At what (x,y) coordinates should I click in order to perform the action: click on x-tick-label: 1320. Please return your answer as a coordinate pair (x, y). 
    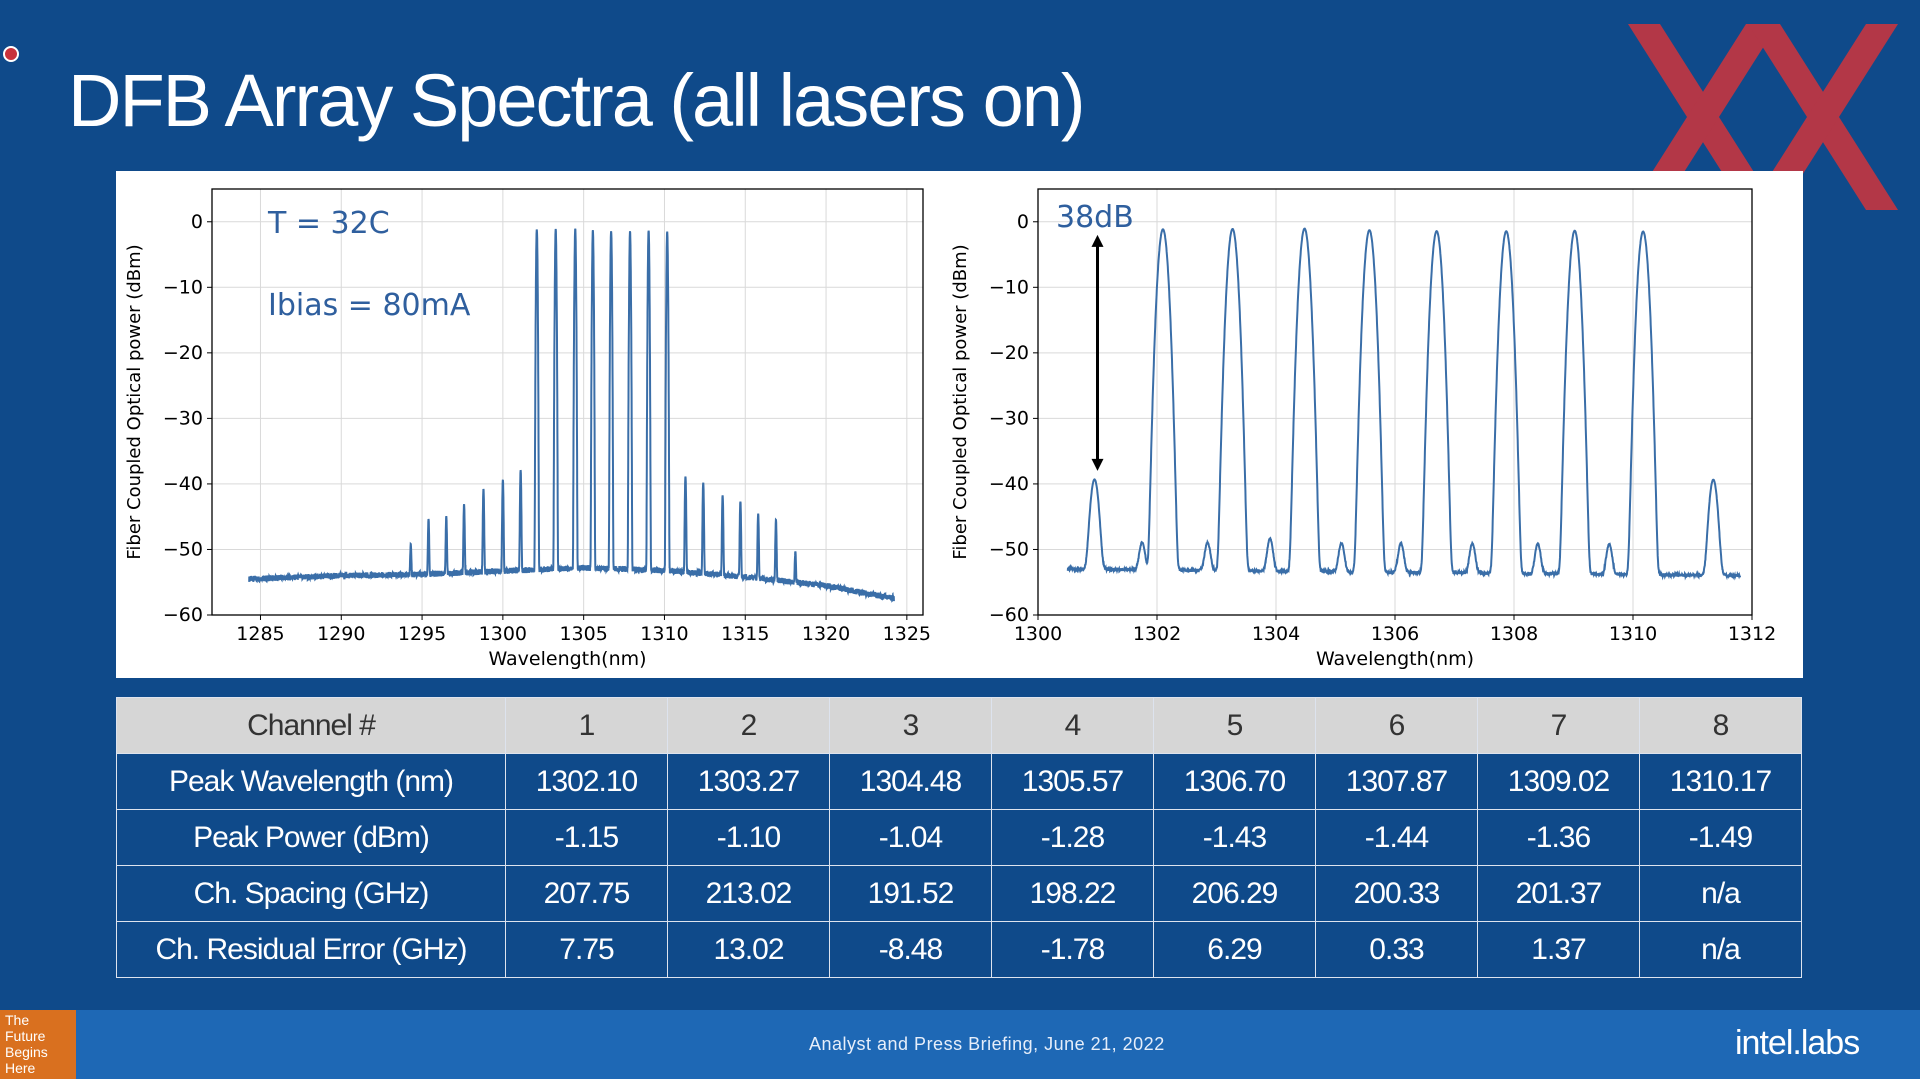
    Looking at the image, I should click on (826, 634).